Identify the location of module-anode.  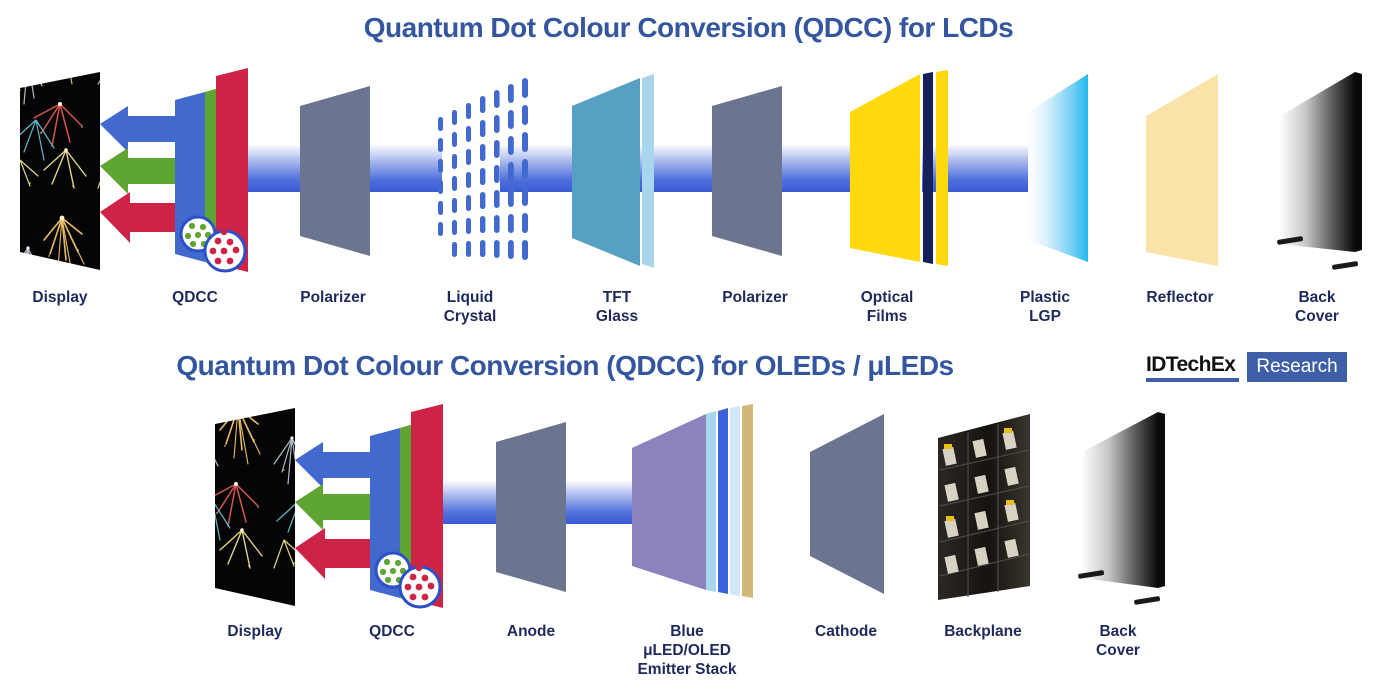
(531, 507).